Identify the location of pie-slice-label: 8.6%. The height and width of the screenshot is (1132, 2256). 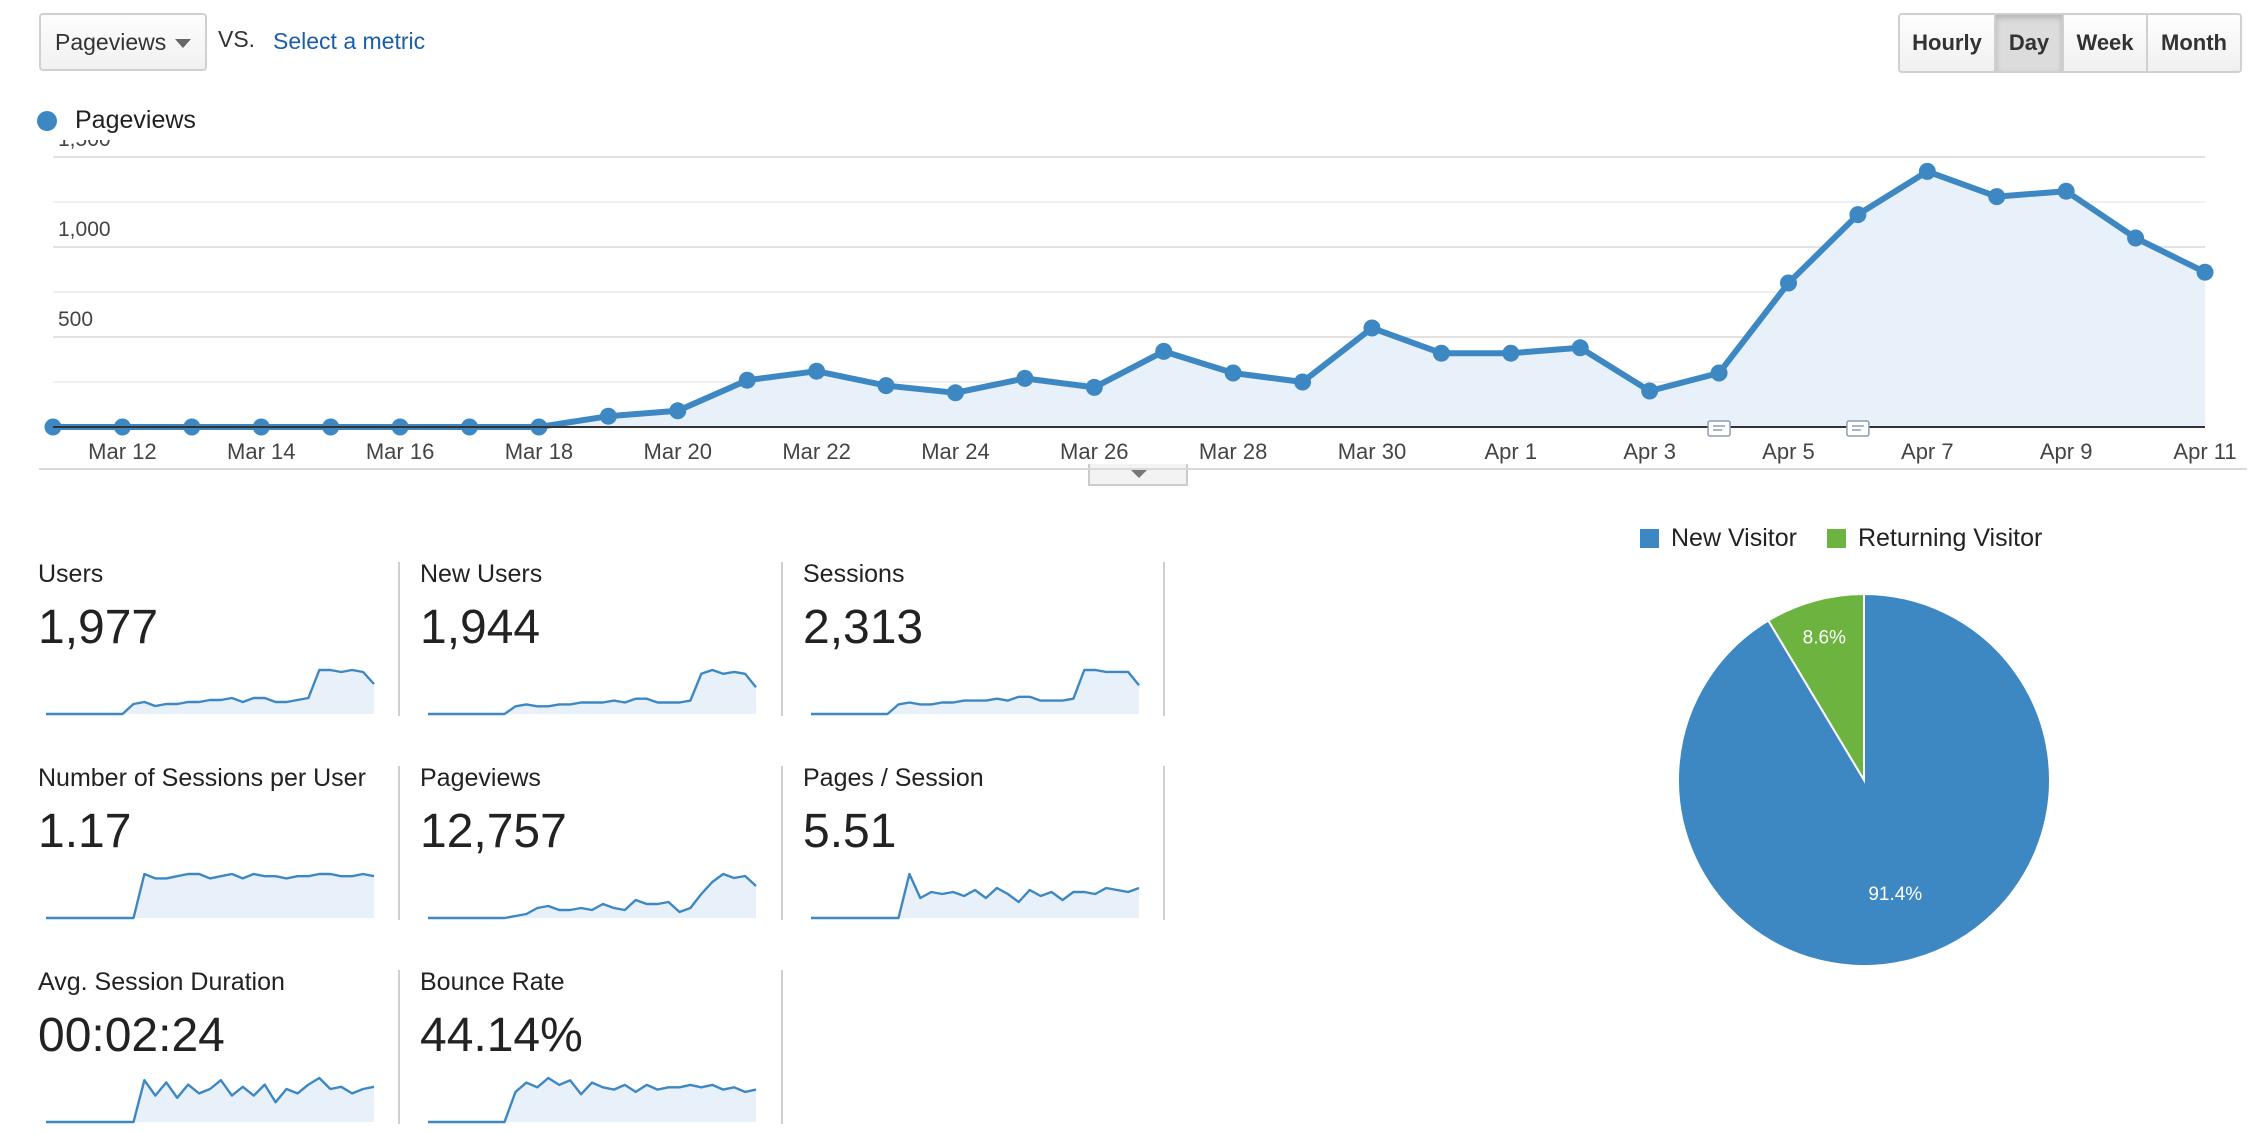
(1824, 638).